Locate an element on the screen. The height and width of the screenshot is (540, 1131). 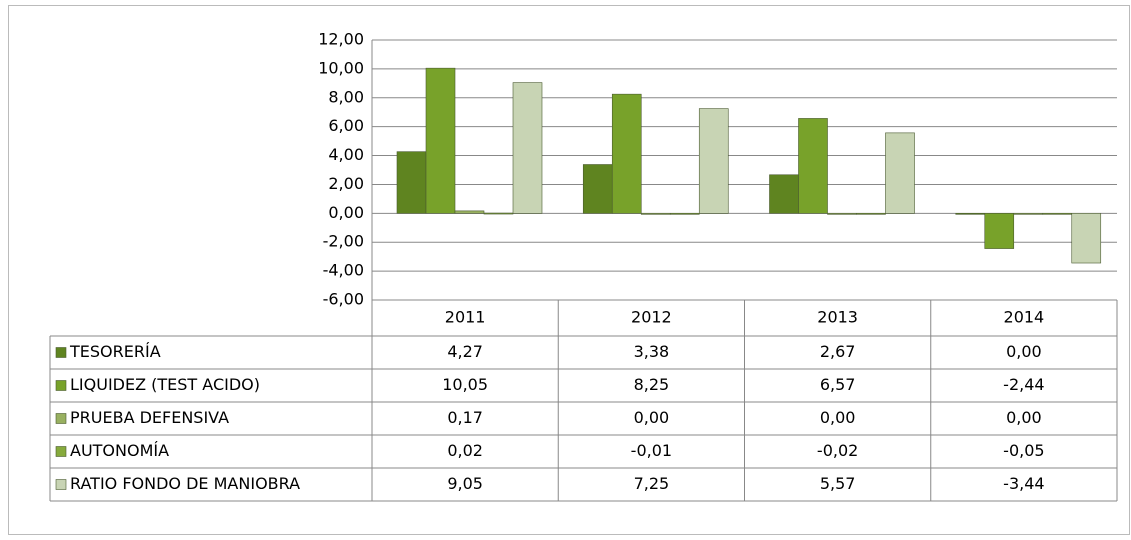
x-tick-label: 2013 is located at coordinates (837, 317).